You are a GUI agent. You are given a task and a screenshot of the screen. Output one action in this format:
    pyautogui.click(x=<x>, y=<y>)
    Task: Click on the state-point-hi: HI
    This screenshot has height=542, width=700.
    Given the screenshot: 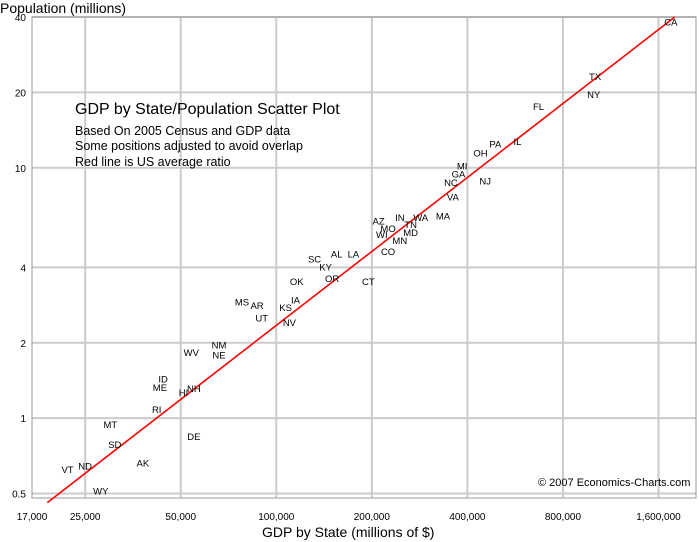 What is the action you would take?
    pyautogui.click(x=184, y=393)
    